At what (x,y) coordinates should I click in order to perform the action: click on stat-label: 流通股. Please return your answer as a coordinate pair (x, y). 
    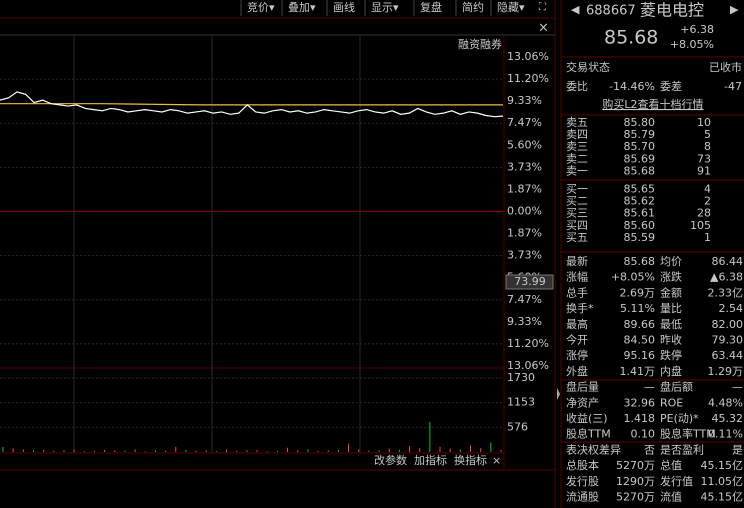
    Looking at the image, I should click on (582, 497).